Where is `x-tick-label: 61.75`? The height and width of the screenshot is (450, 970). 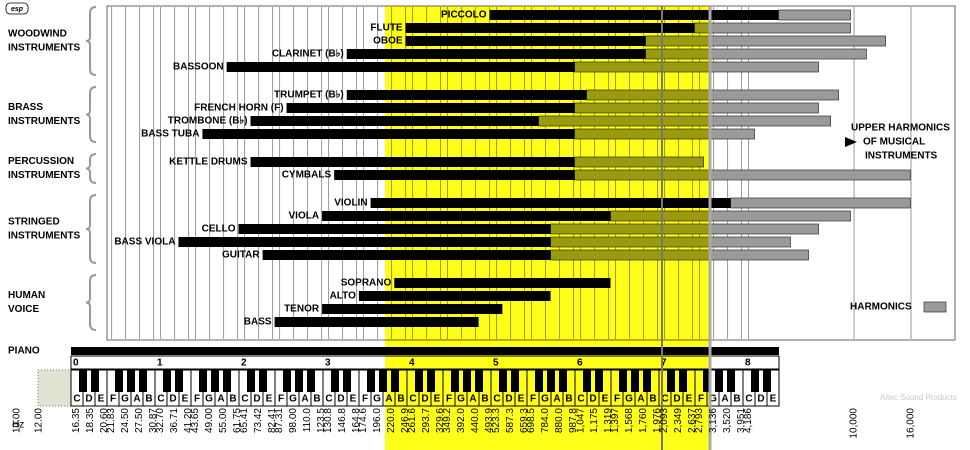
x-tick-label: 61.75 is located at coordinates (237, 420).